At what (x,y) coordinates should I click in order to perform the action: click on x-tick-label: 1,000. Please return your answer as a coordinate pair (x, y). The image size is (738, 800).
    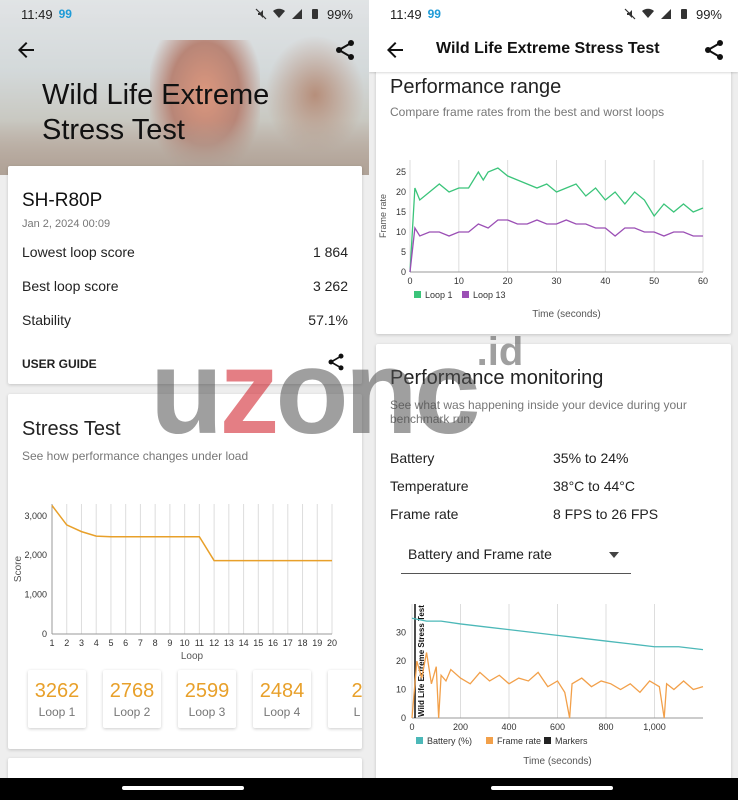
    Looking at the image, I should click on (654, 727).